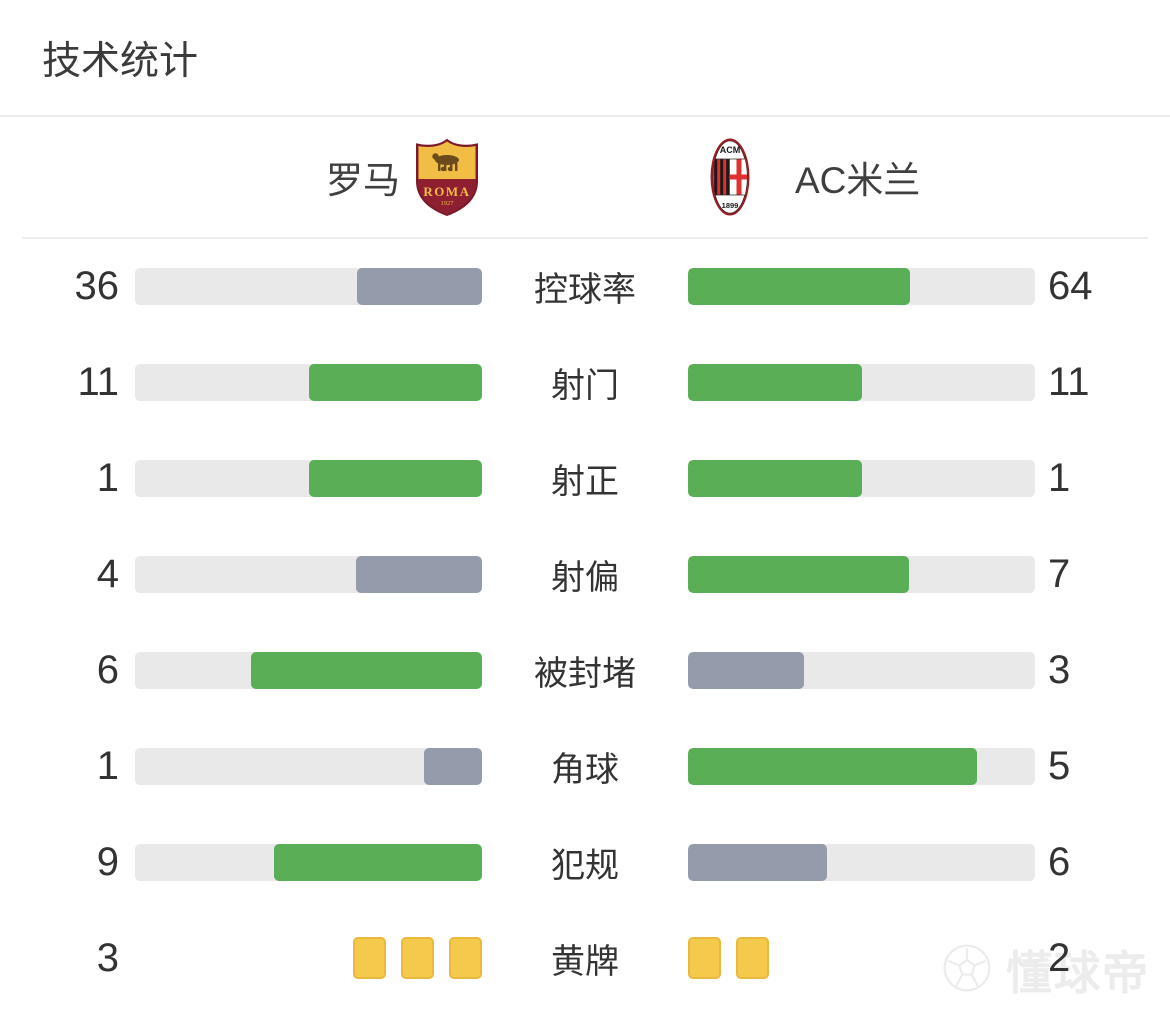 The width and height of the screenshot is (1170, 1009). What do you see at coordinates (1059, 477) in the screenshot?
I see `away-value: 1` at bounding box center [1059, 477].